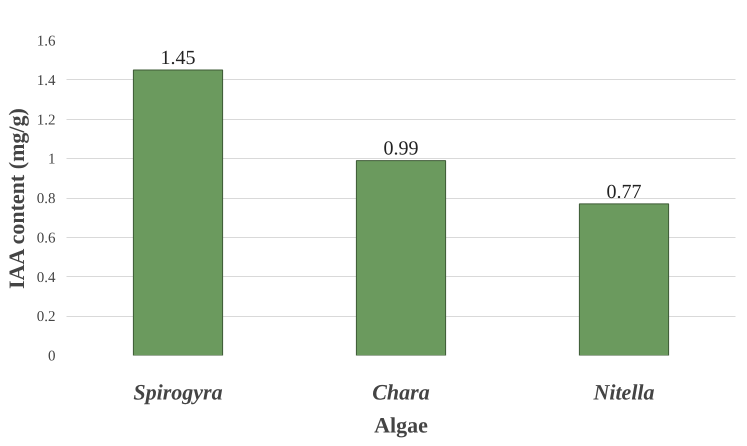 The height and width of the screenshot is (446, 747). I want to click on y-axis-title: IAA content (mg/g), so click(16, 199).